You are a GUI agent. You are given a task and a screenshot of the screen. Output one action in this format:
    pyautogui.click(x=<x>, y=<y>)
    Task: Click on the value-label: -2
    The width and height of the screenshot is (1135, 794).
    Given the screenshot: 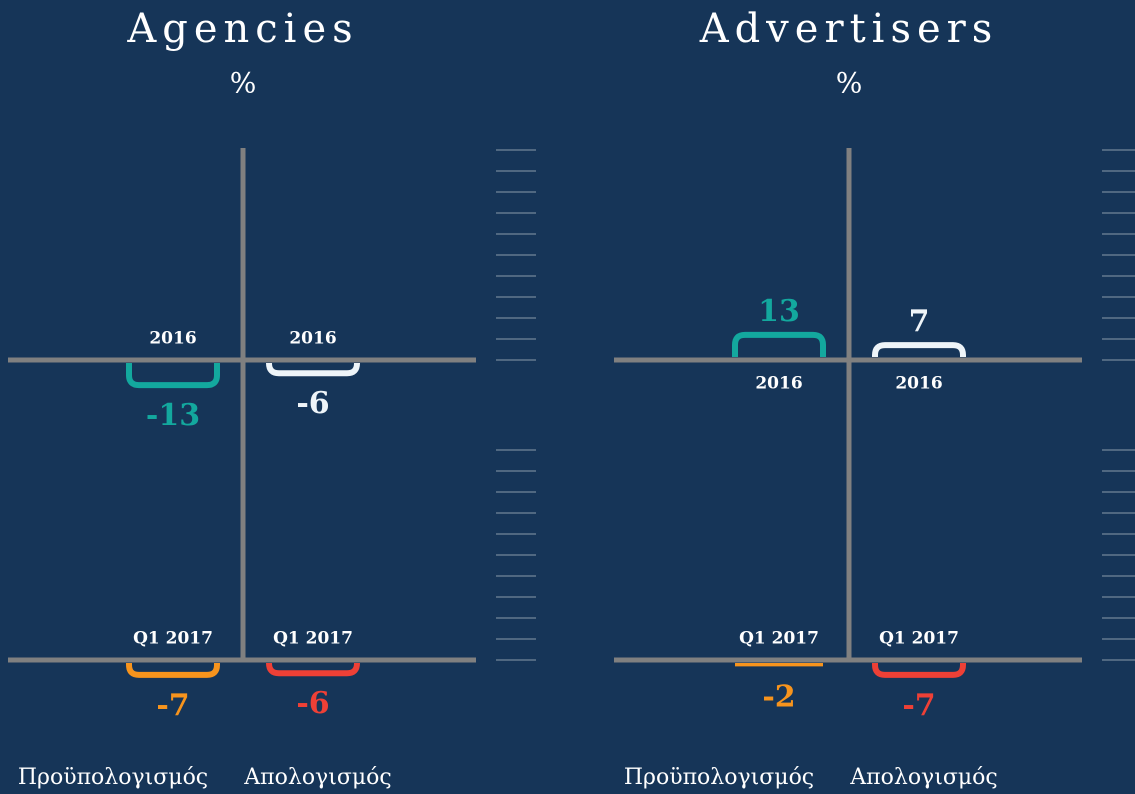 What is the action you would take?
    pyautogui.click(x=778, y=696)
    